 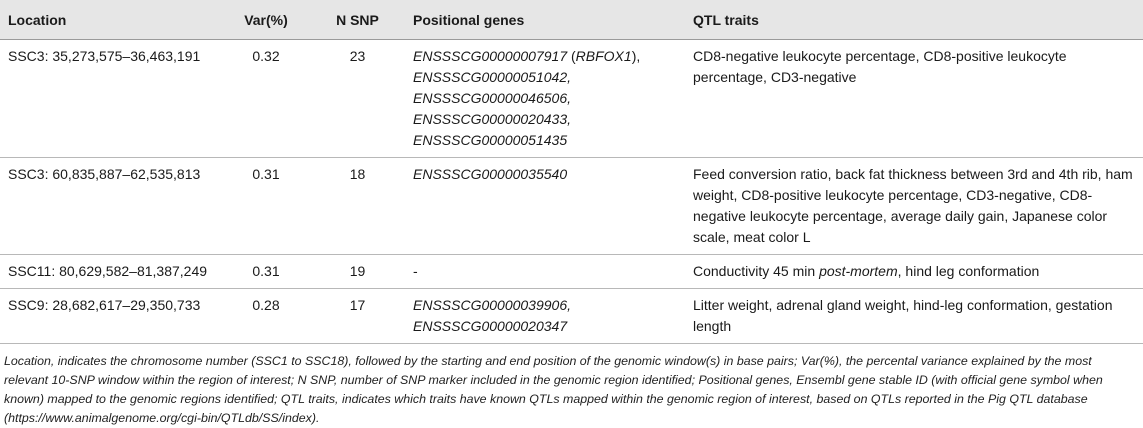 What do you see at coordinates (266, 20) in the screenshot?
I see `header-var: Var(%)` at bounding box center [266, 20].